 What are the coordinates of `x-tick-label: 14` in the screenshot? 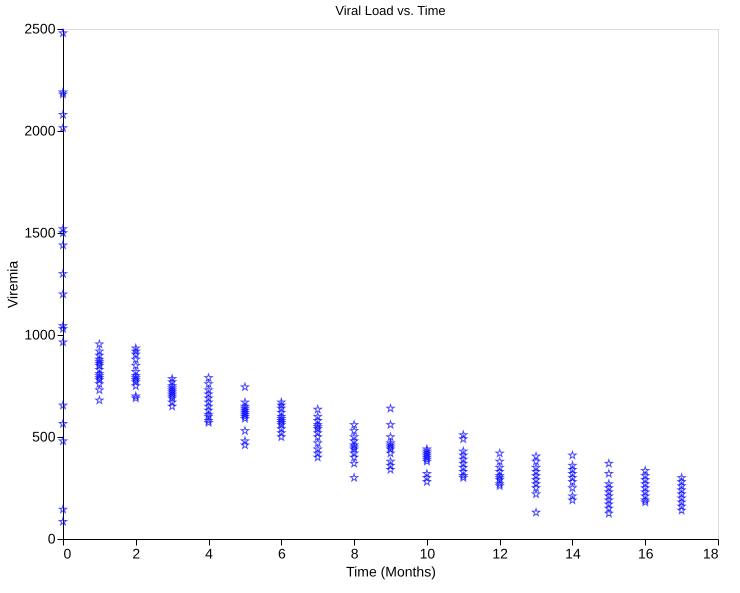 It's located at (573, 554).